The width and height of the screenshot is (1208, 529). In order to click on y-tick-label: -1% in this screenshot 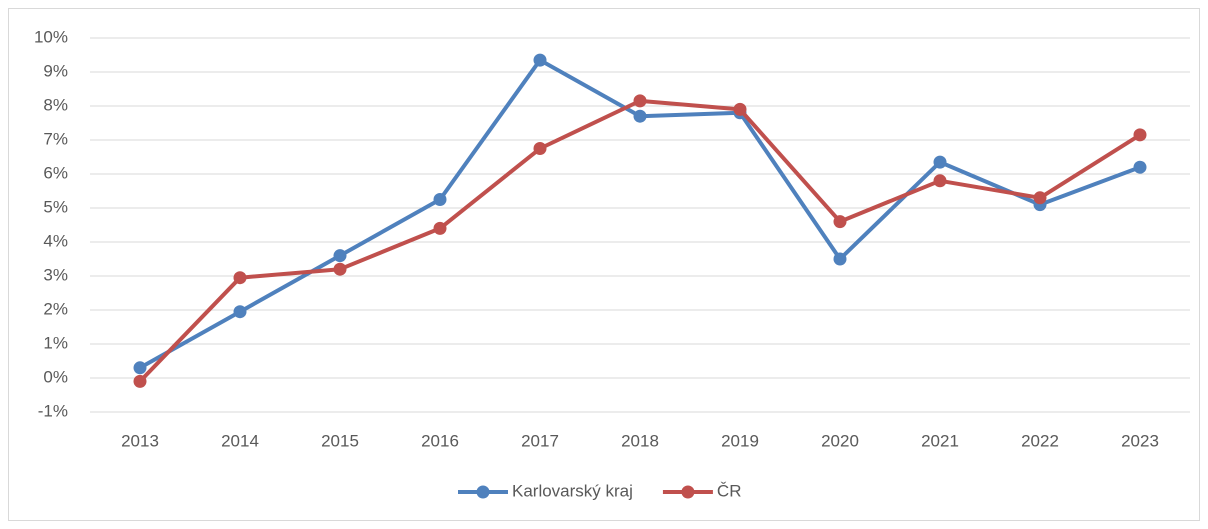, I will do `click(53, 410)`.